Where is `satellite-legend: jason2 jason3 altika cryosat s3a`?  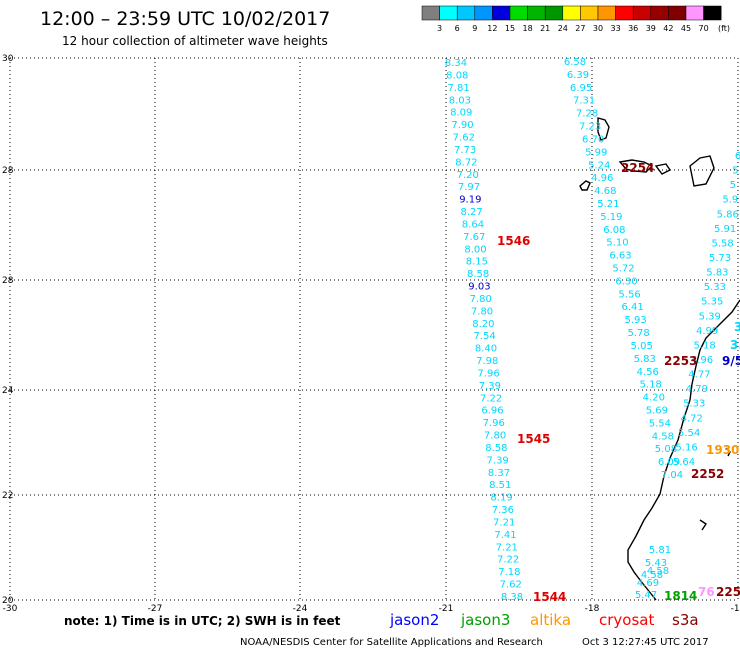 satellite-legend: jason2 jason3 altika cryosat s3a is located at coordinates (544, 620).